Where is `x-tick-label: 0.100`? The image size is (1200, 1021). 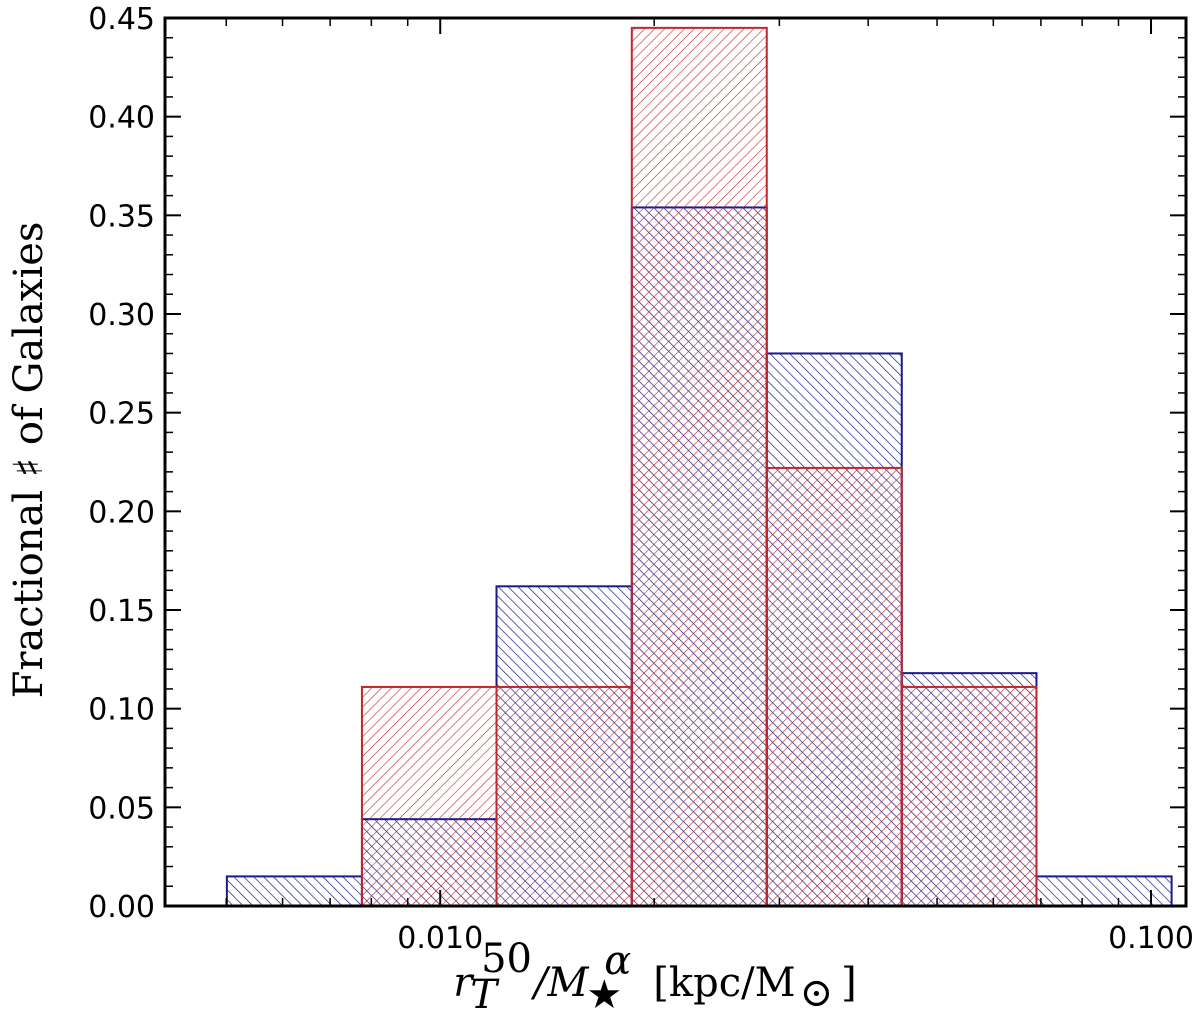 x-tick-label: 0.100 is located at coordinates (1151, 938).